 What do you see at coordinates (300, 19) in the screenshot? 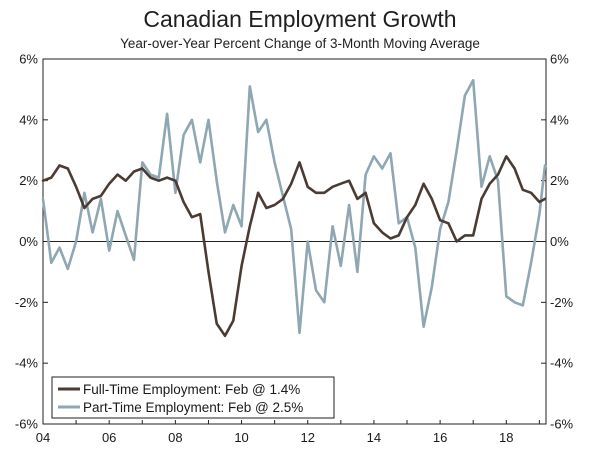
I see `chart-title: Canadian Employment Growth` at bounding box center [300, 19].